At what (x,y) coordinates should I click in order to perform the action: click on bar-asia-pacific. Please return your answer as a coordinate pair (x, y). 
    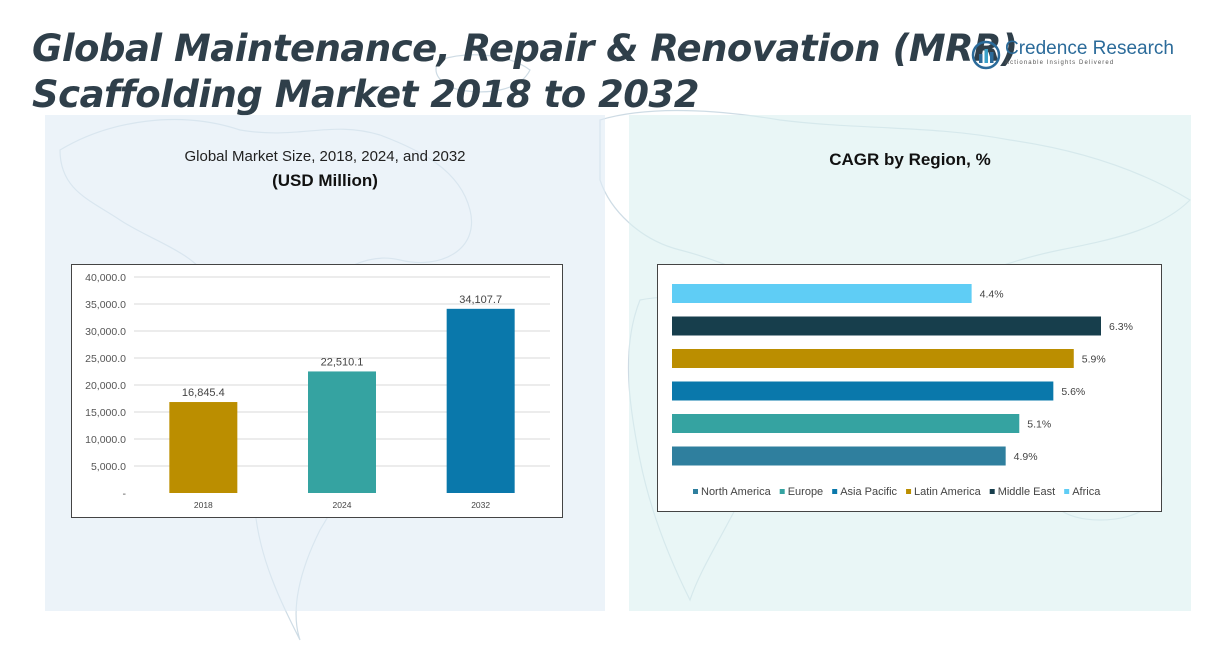
    Looking at the image, I should click on (863, 391).